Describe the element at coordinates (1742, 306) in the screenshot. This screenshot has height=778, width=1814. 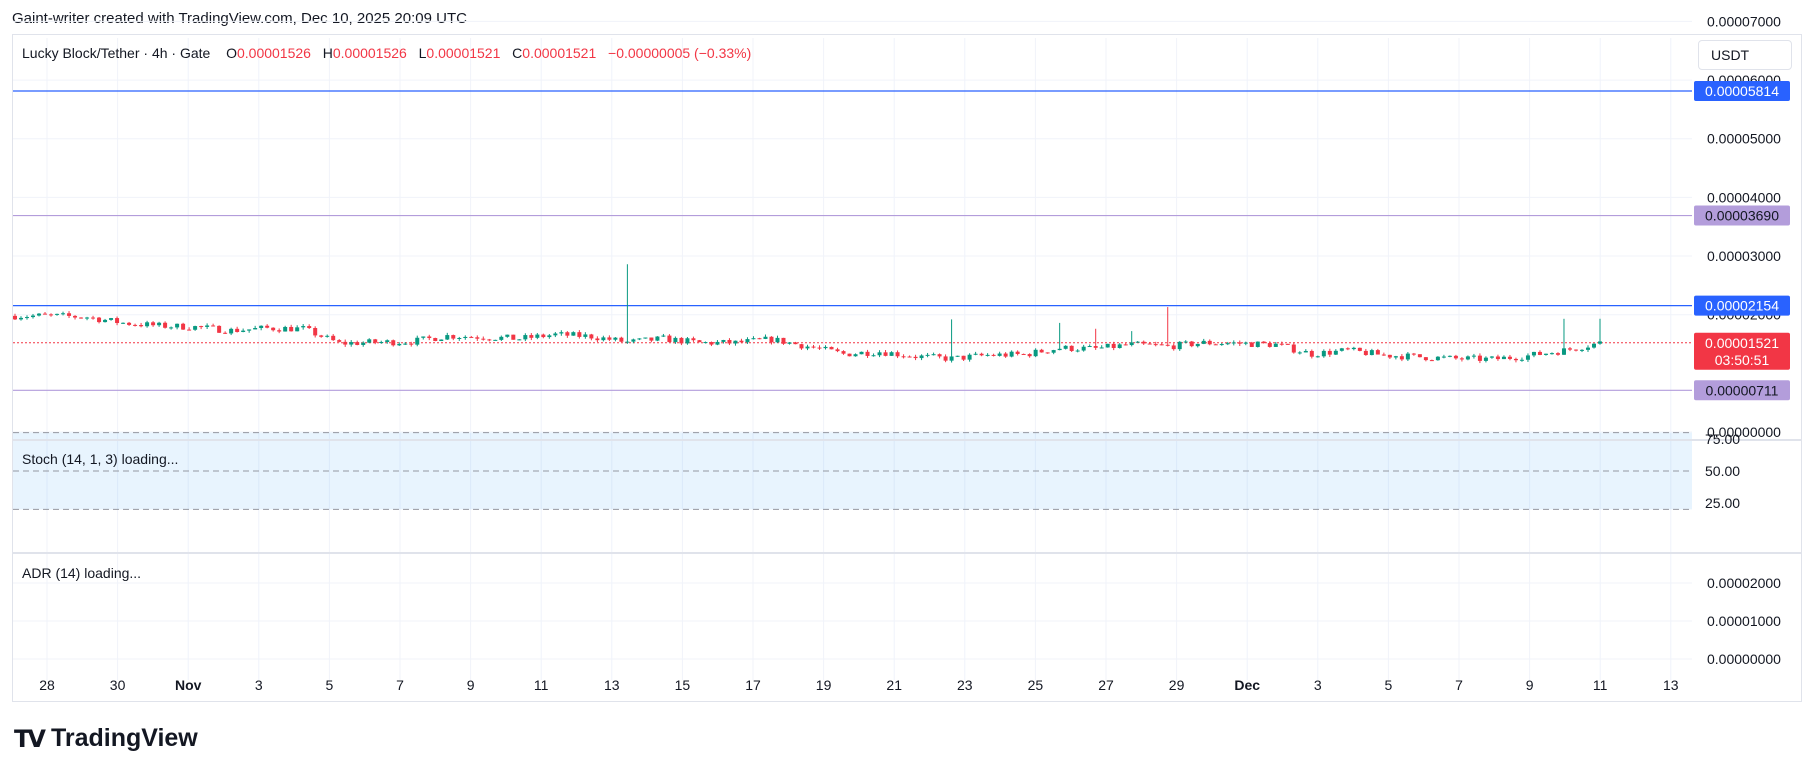
I see `price-level-label: 0.00002154` at that location.